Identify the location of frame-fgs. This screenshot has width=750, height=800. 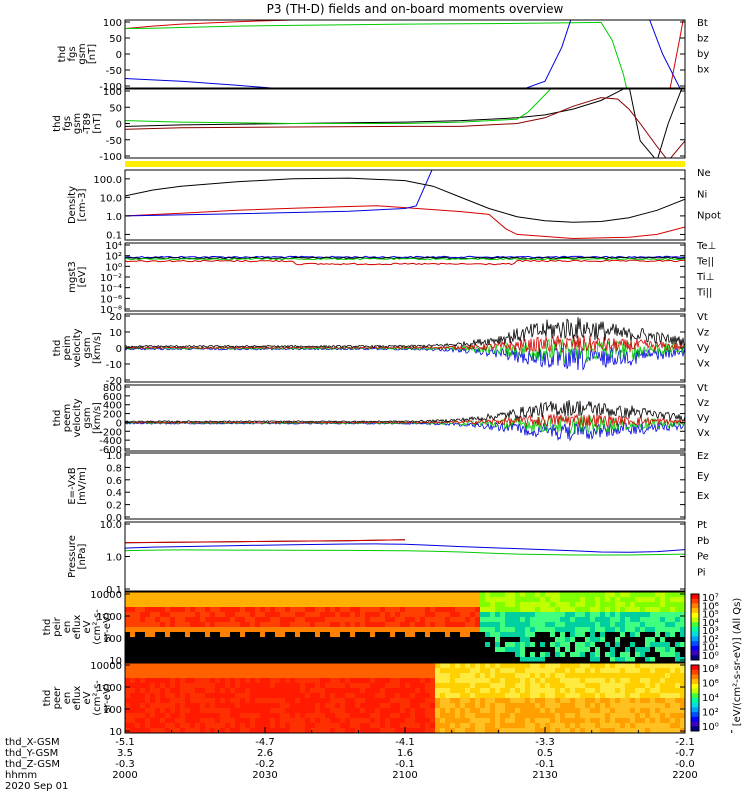
(405, 54).